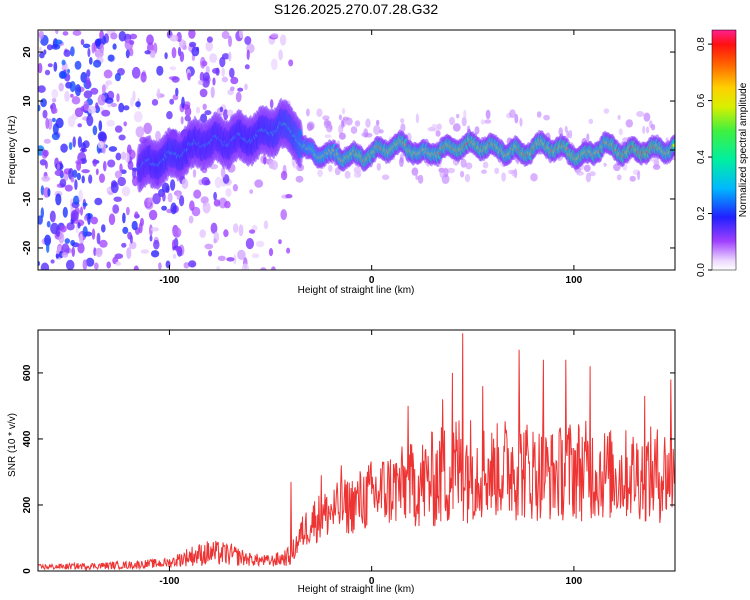 The height and width of the screenshot is (600, 750). Describe the element at coordinates (405, 145) in the screenshot. I see `spectrogram-ridge` at that location.